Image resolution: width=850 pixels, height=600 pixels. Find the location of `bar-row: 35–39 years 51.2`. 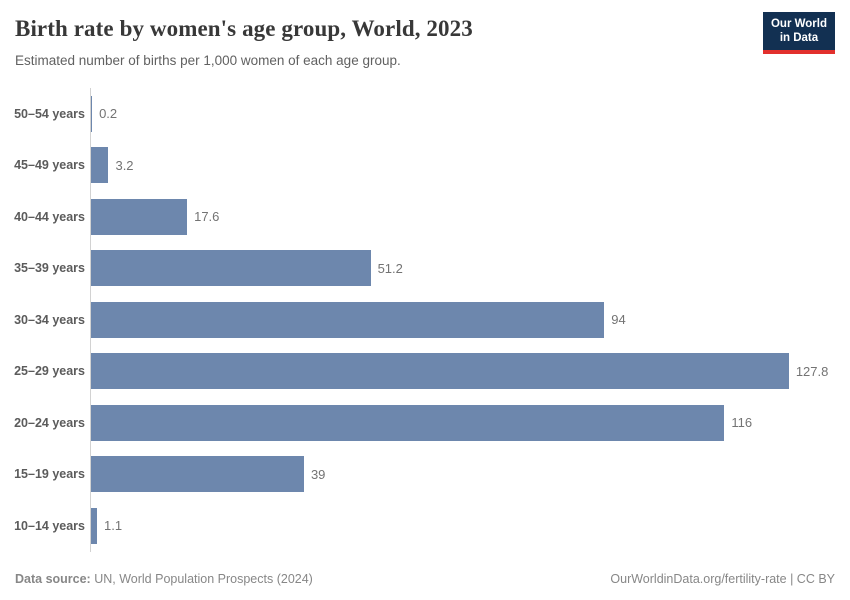

bar-row: 35–39 years 51.2 is located at coordinates (425, 269).